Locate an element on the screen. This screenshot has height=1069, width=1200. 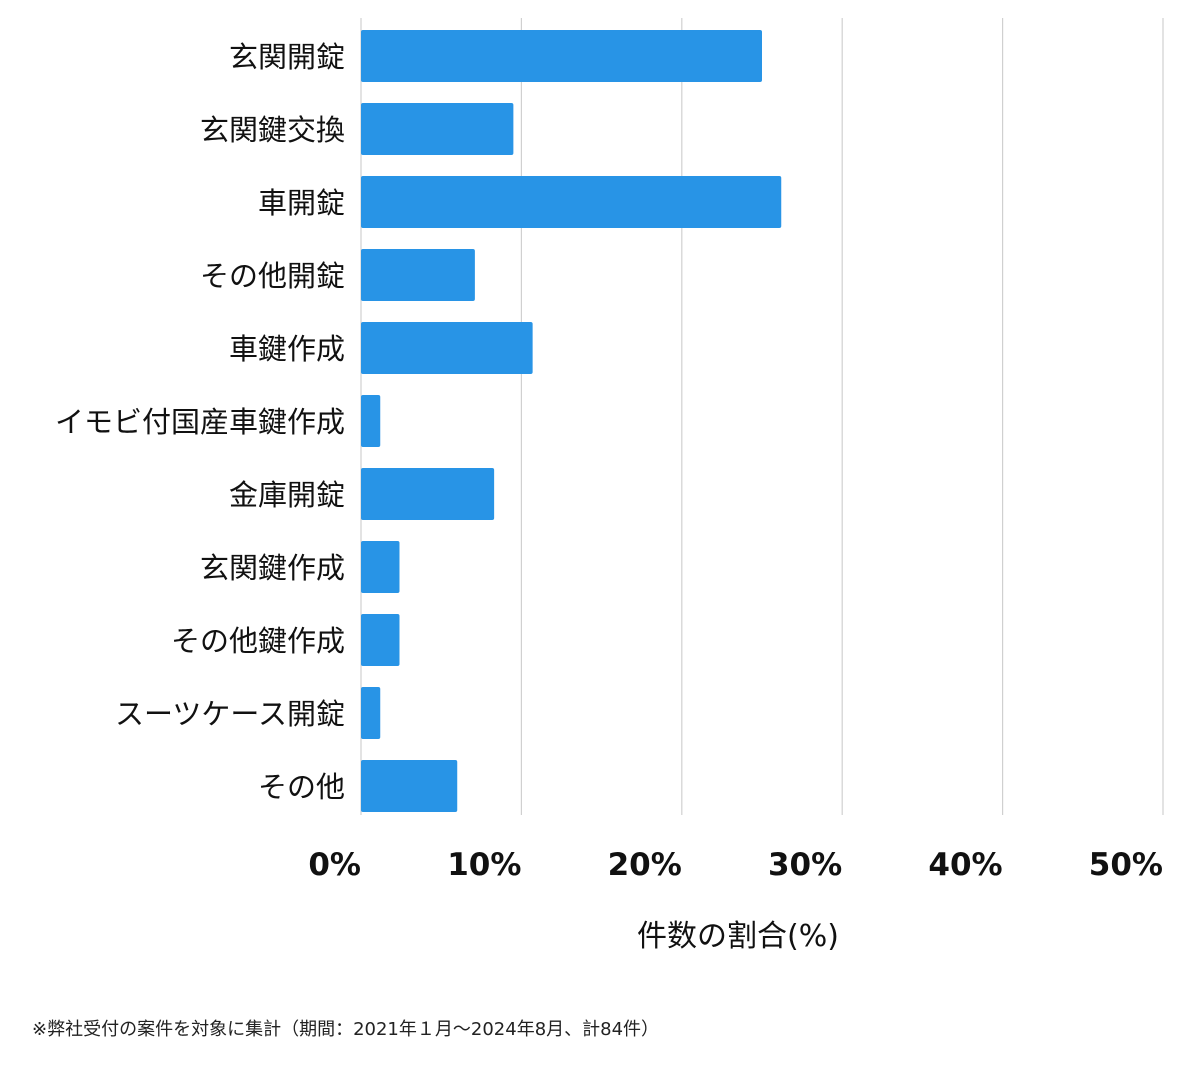
category-label: イモビ付国産車鍵作成 is located at coordinates (200, 422).